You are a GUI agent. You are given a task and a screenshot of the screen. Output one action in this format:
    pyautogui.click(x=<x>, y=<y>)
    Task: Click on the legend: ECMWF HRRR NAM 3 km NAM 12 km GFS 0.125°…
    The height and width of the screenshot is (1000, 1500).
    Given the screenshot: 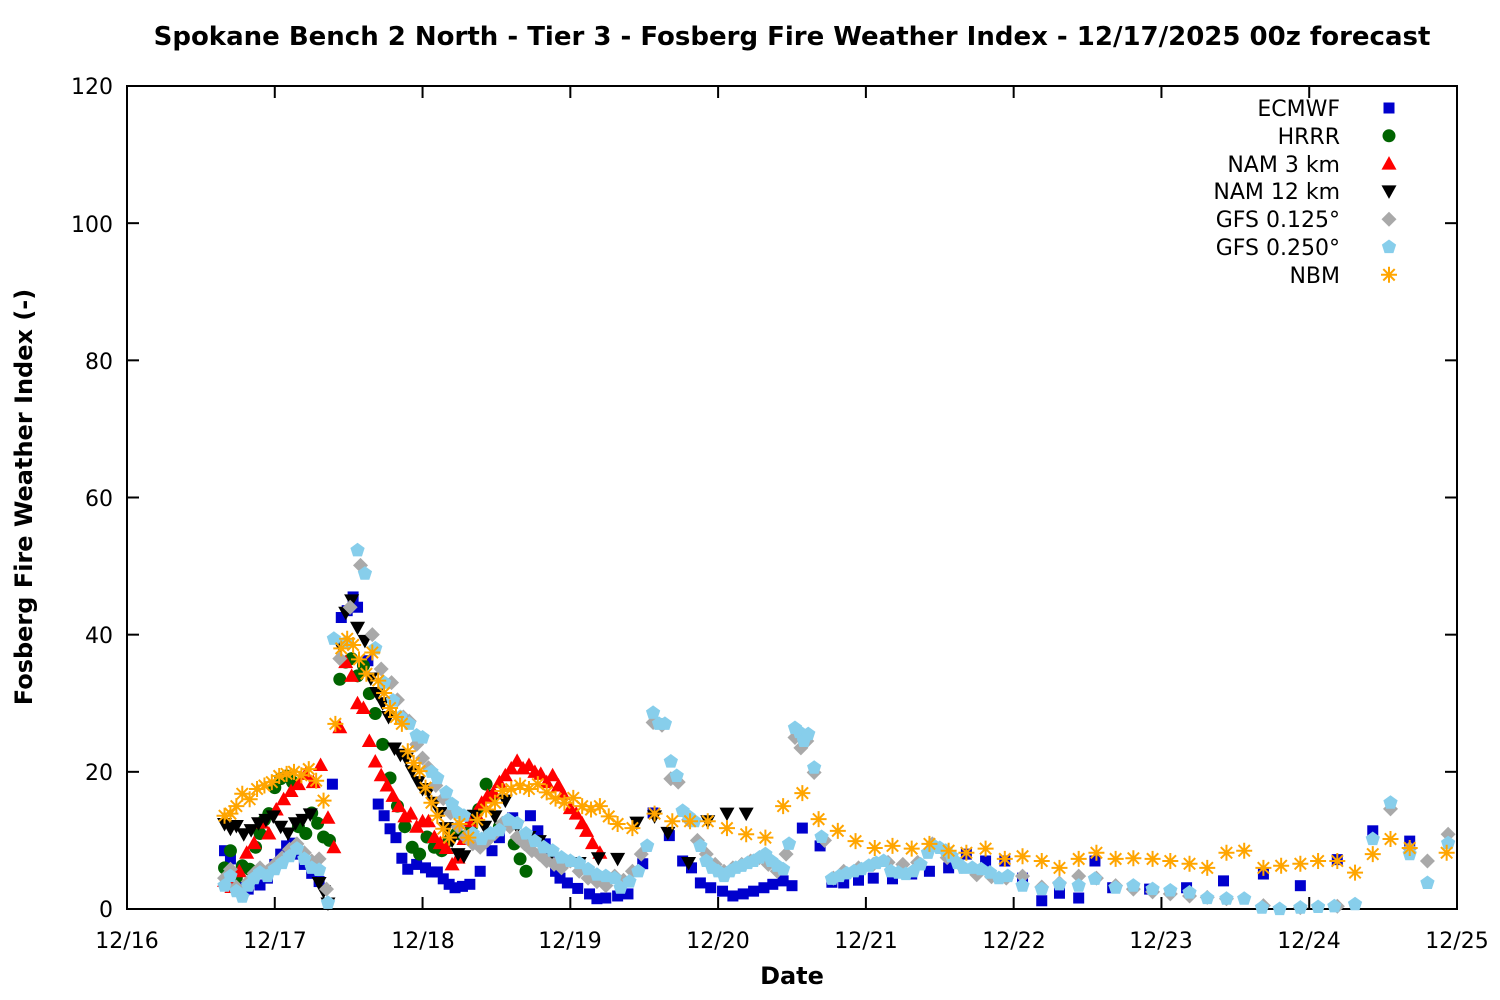 What is the action you would take?
    pyautogui.click(x=1305, y=193)
    